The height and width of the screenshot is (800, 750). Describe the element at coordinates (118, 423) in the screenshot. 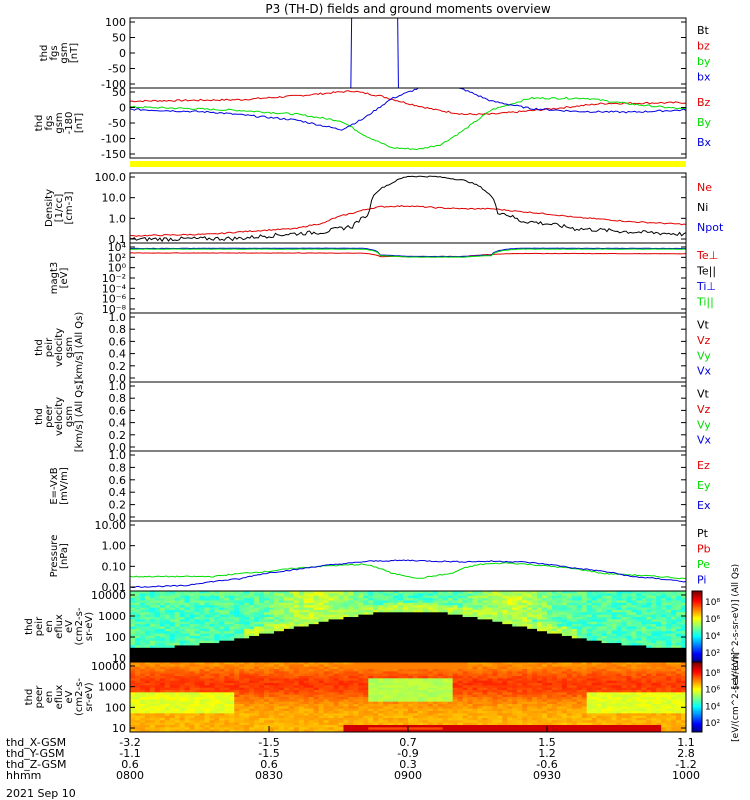

I see `y-tick-label: 0.4` at that location.